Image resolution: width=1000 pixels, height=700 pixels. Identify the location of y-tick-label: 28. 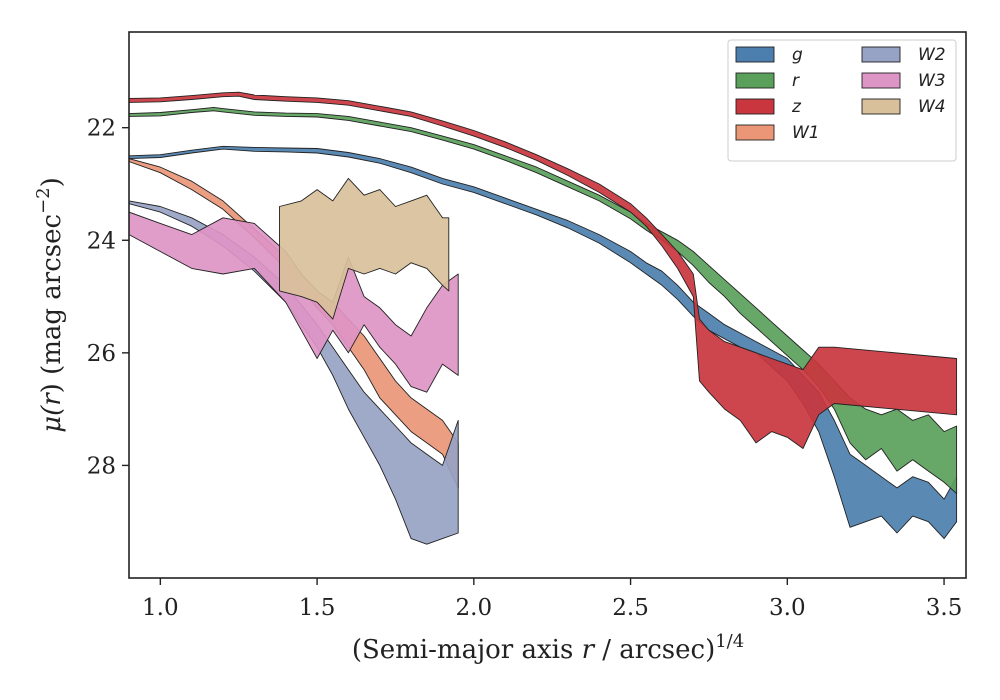
(101, 466).